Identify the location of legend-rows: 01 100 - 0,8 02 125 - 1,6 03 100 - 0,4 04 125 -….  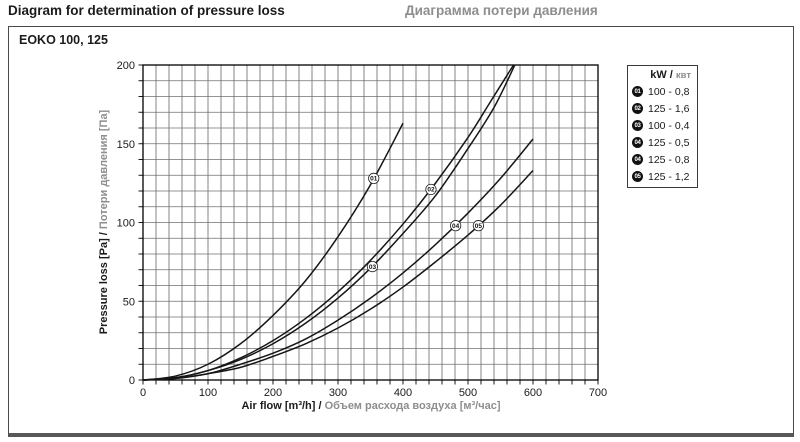
(662, 134).